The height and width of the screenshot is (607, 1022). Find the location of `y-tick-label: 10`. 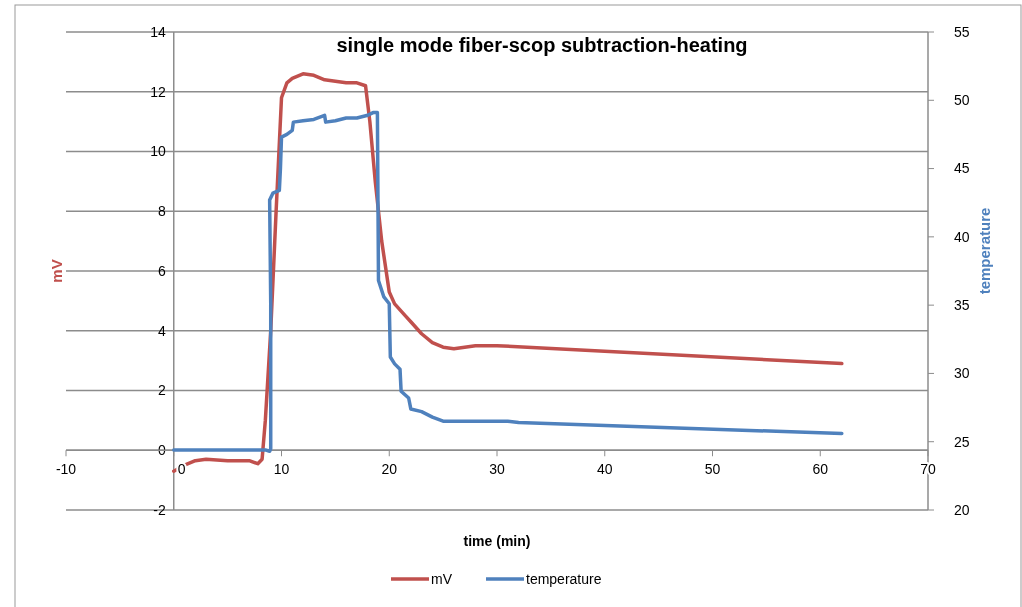

y-tick-label: 10 is located at coordinates (158, 151).